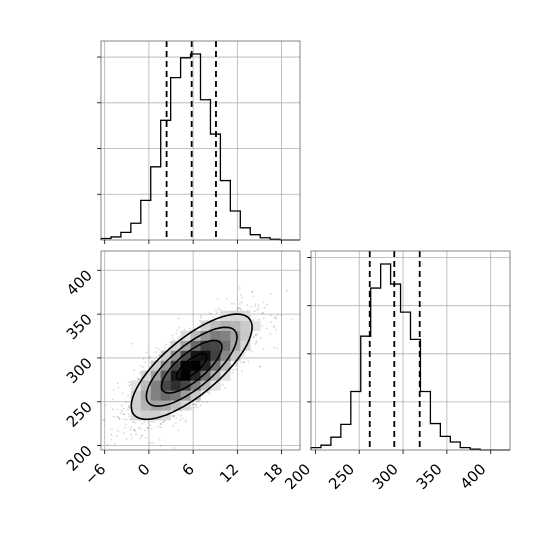  Describe the element at coordinates (200, 350) in the screenshot. I see `joint-frame` at that location.